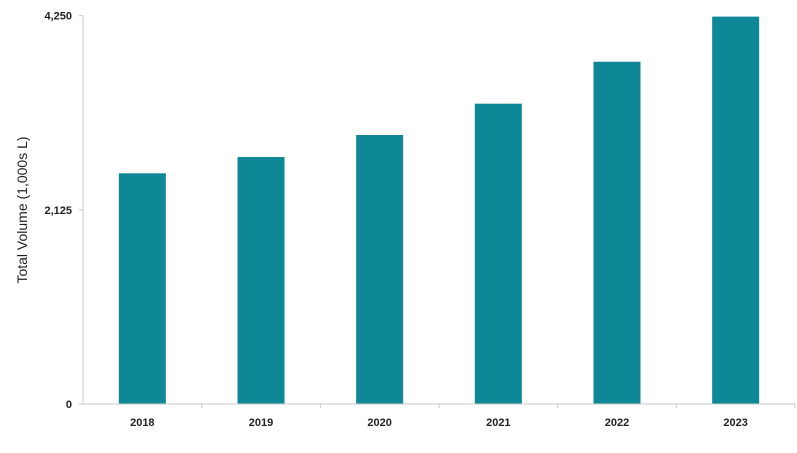  I want to click on bar-2022, so click(617, 233).